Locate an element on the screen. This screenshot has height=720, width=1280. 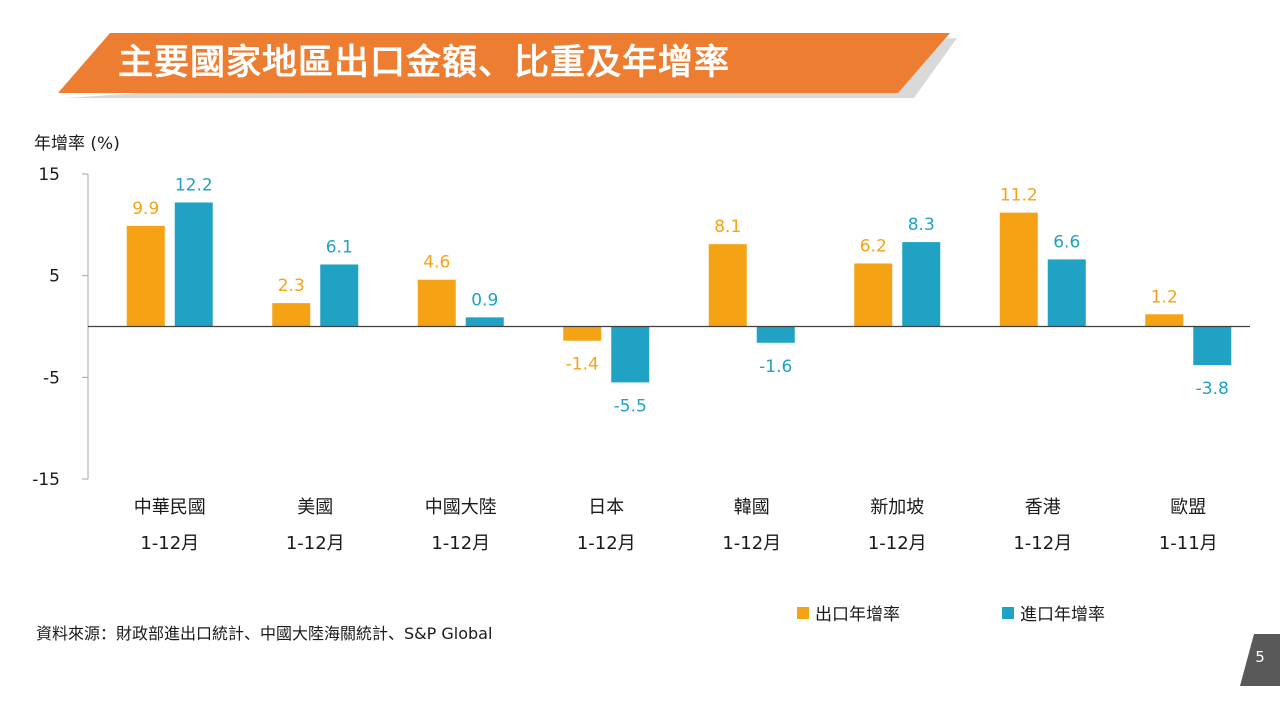
category-label: 中國大陸 is located at coordinates (461, 507).